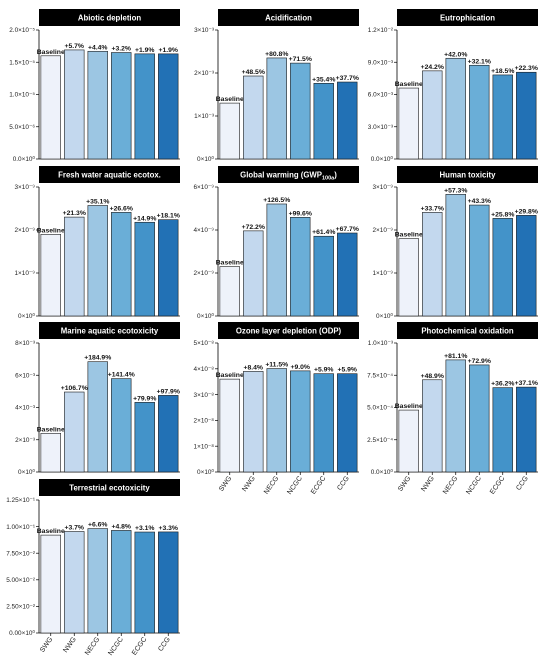 The height and width of the screenshot is (658, 550). I want to click on data-label: +99.6%, so click(300, 213).